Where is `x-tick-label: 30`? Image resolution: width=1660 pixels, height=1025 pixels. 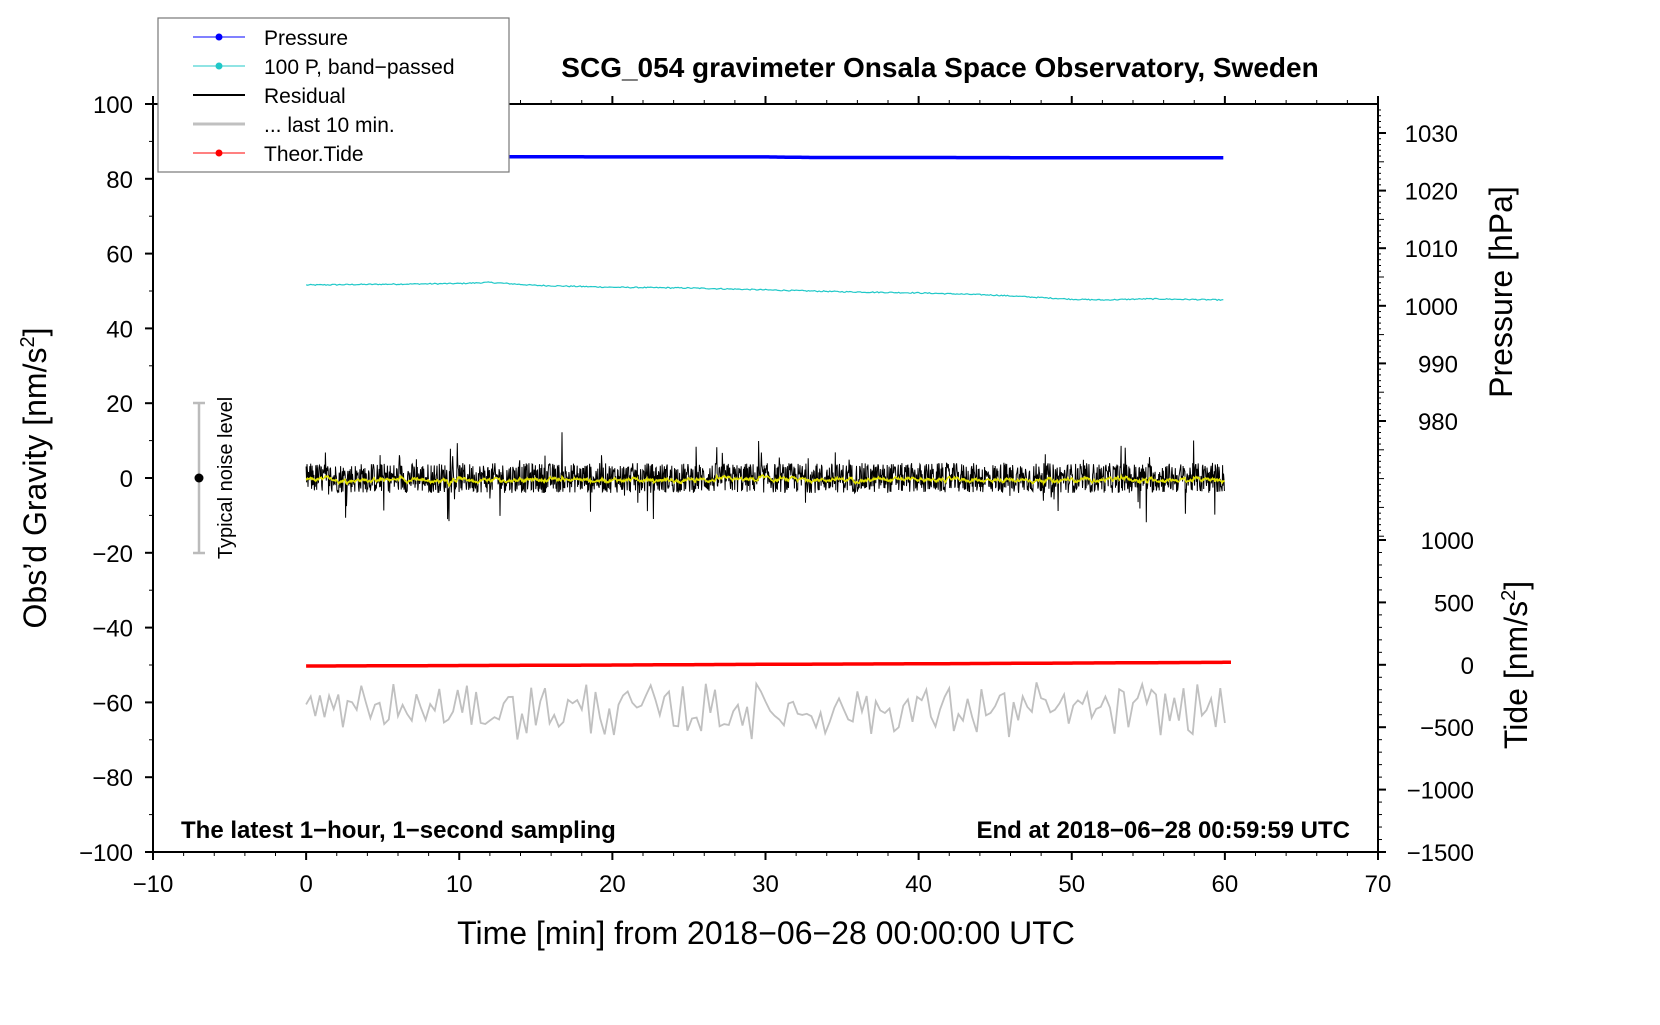 x-tick-label: 30 is located at coordinates (765, 884).